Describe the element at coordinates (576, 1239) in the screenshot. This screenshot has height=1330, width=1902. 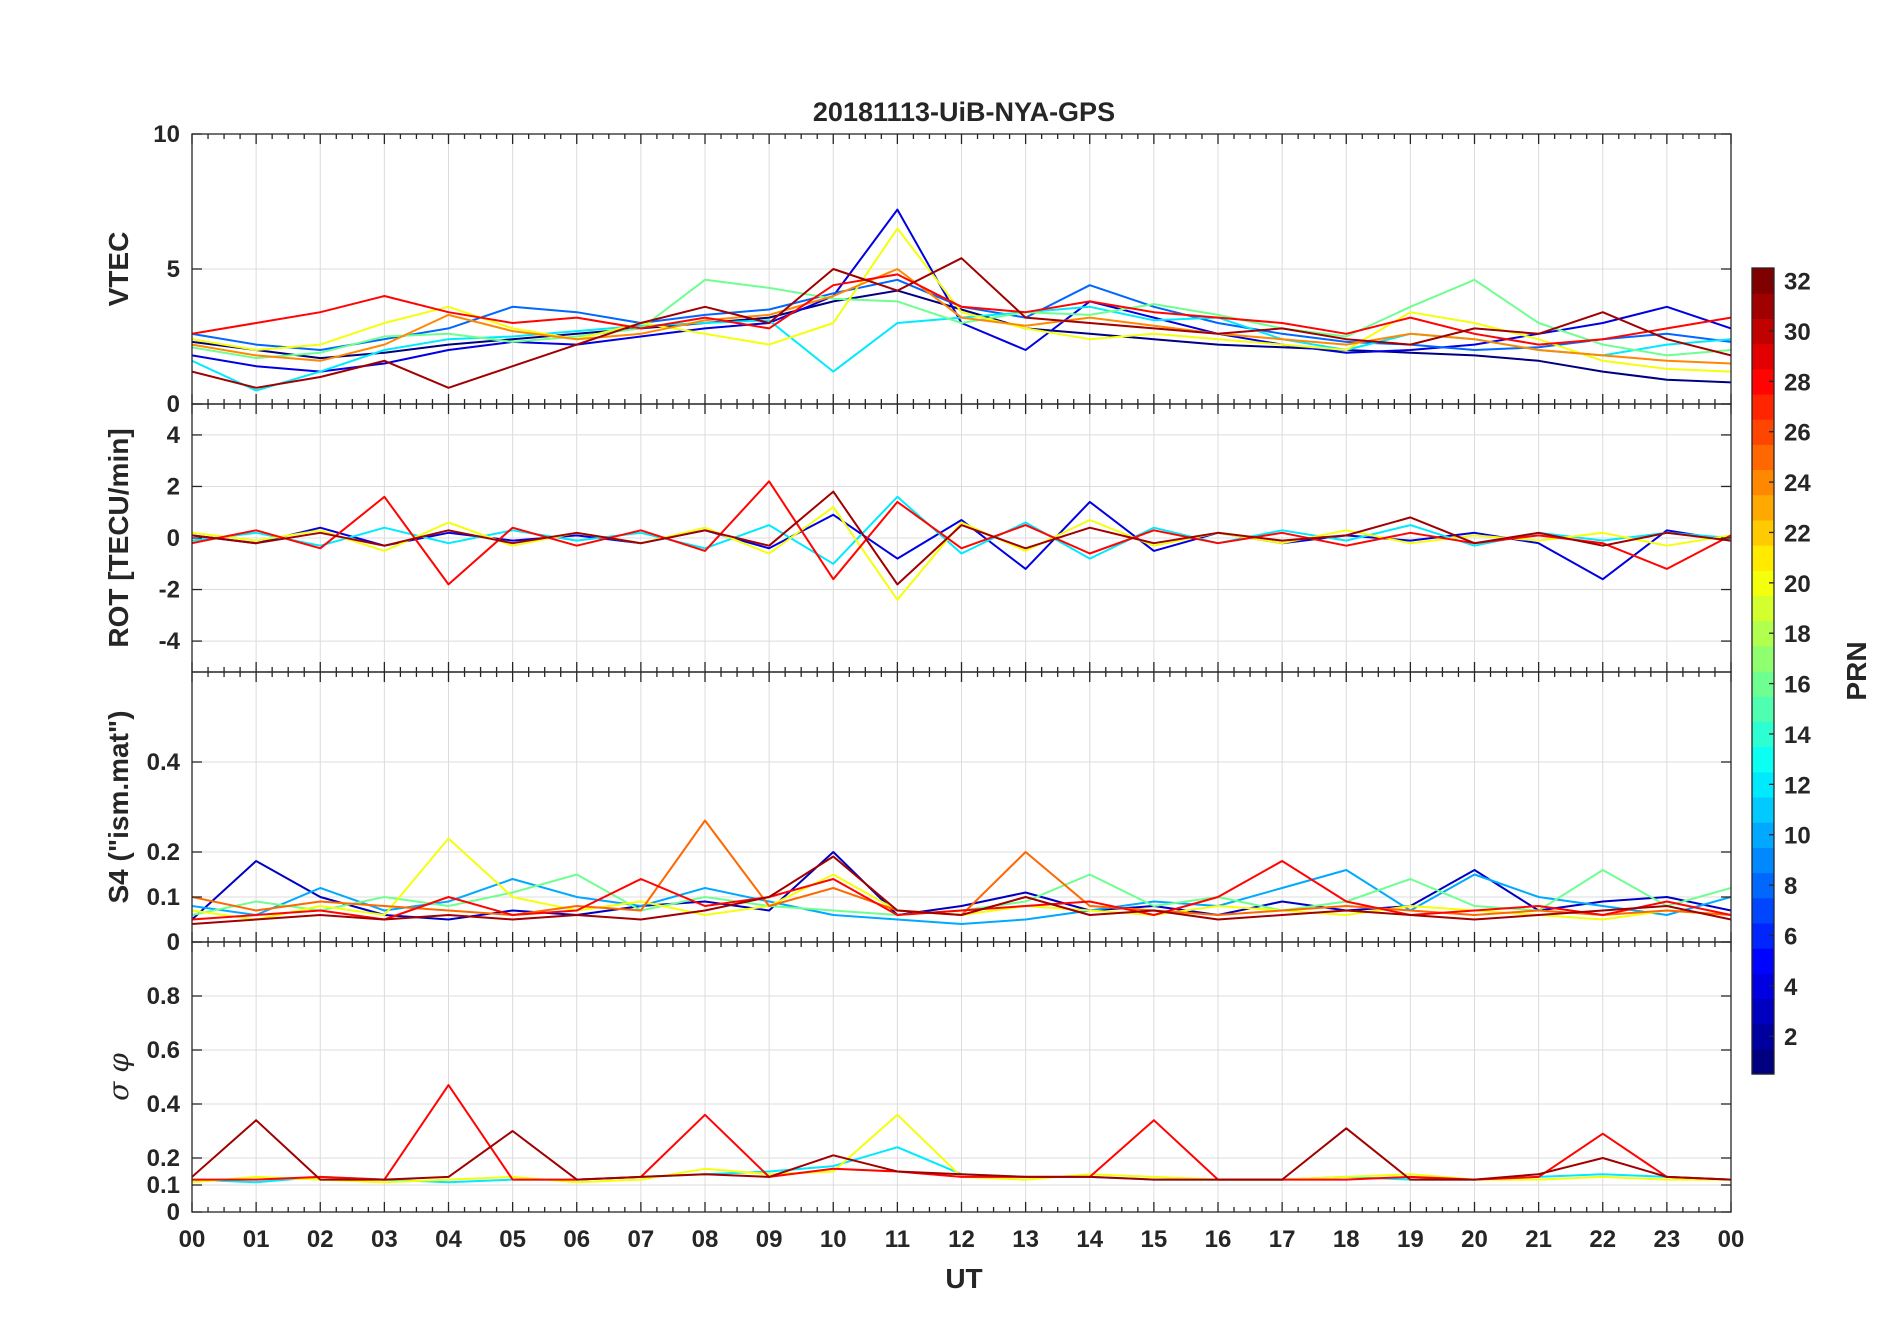
I see `x-tick-label: 06` at that location.